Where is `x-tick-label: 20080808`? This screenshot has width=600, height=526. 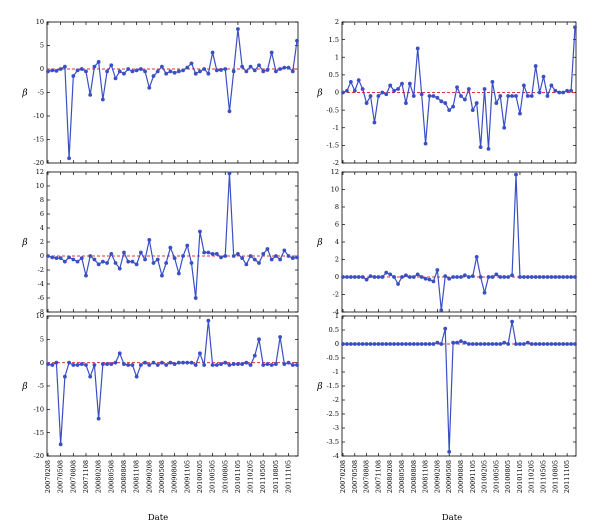
x-tick-label: 20080808 is located at coordinates (414, 476).